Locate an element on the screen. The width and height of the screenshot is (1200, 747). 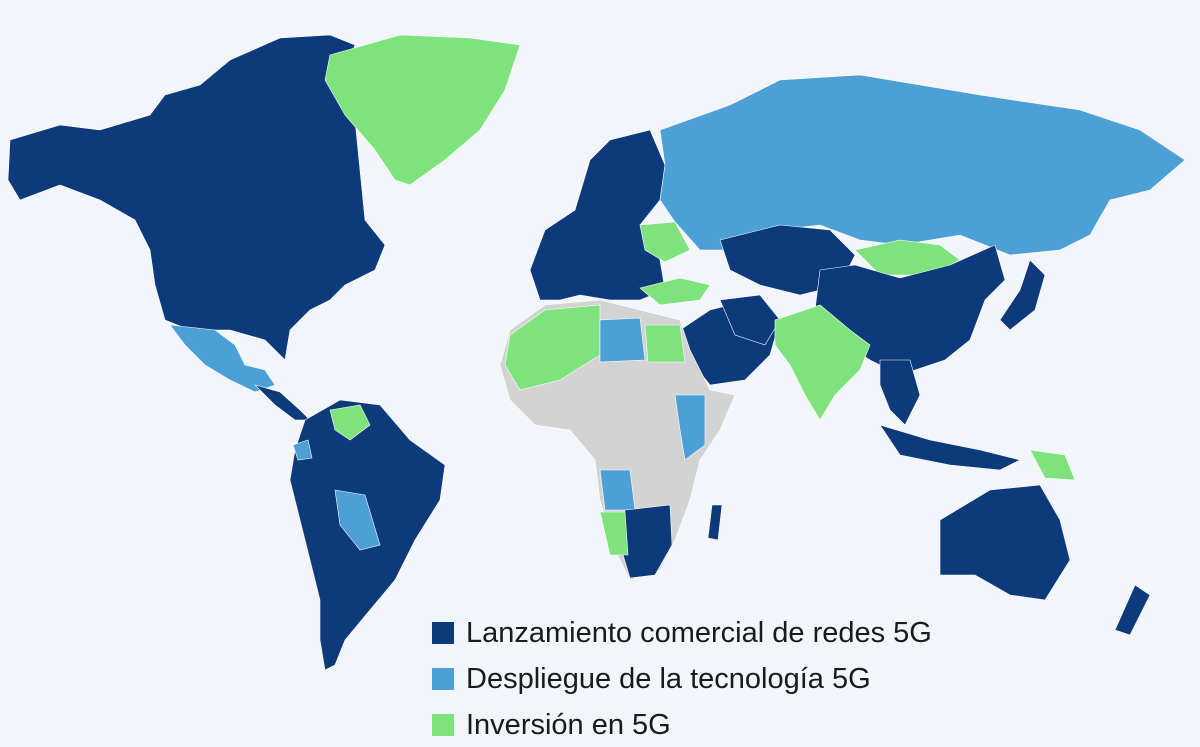
region-ethiopia-kenya is located at coordinates (690, 427).